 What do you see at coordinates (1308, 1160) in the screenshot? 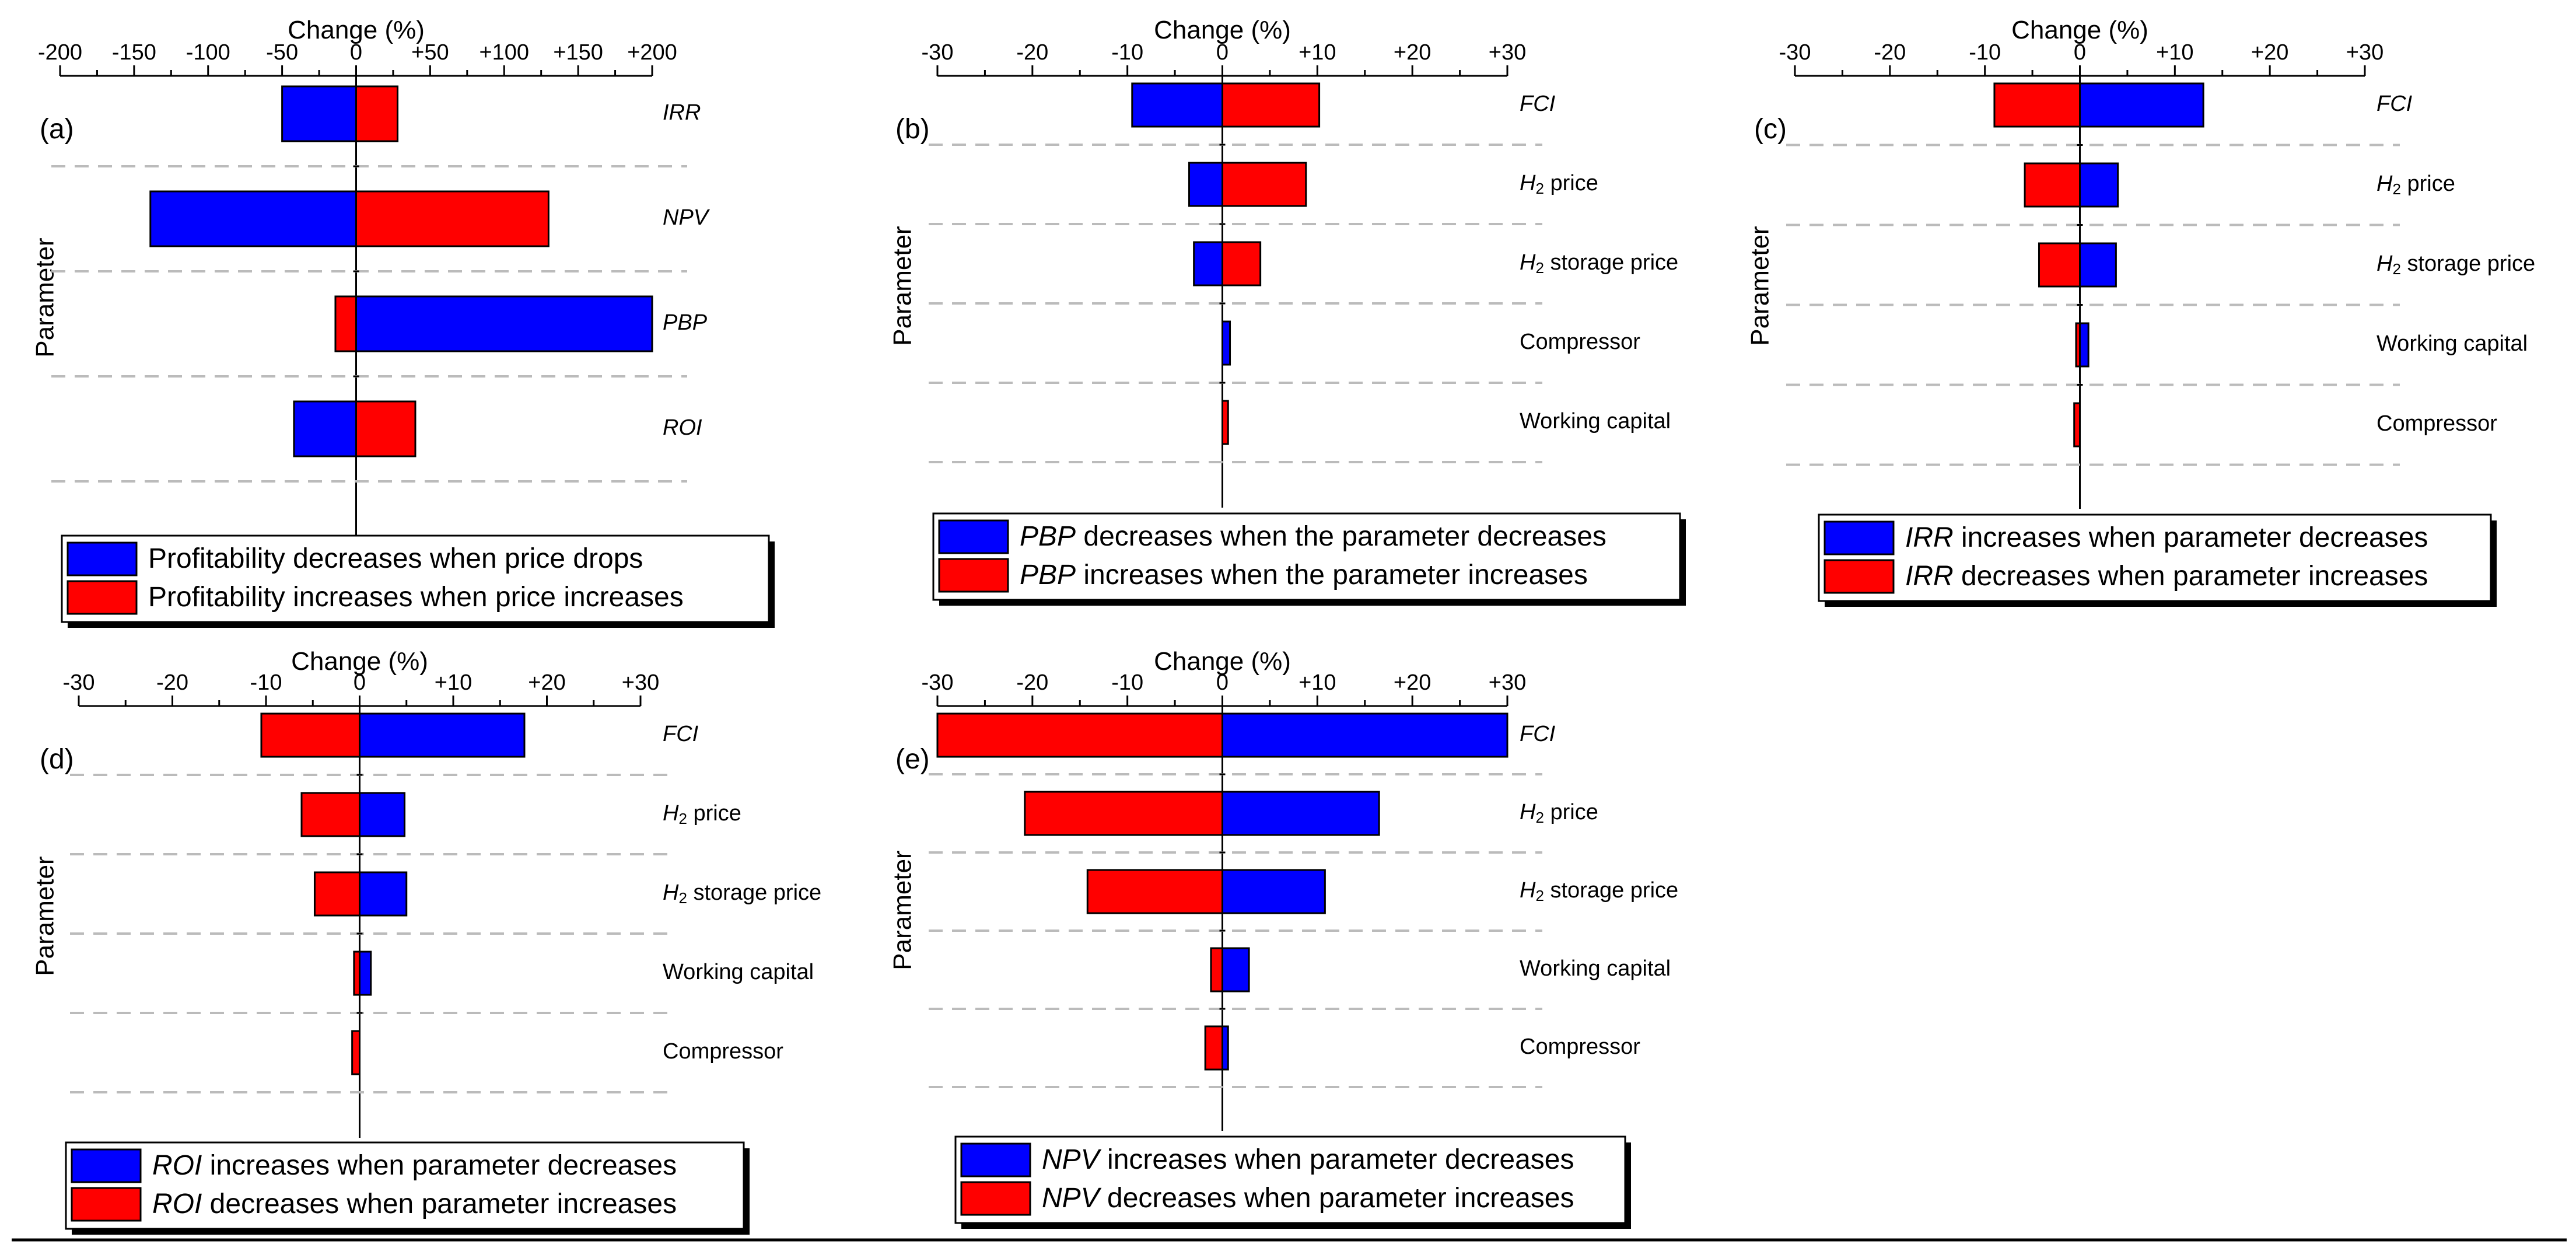
I see `legend-text: NPV increases when parameter decreases` at bounding box center [1308, 1160].